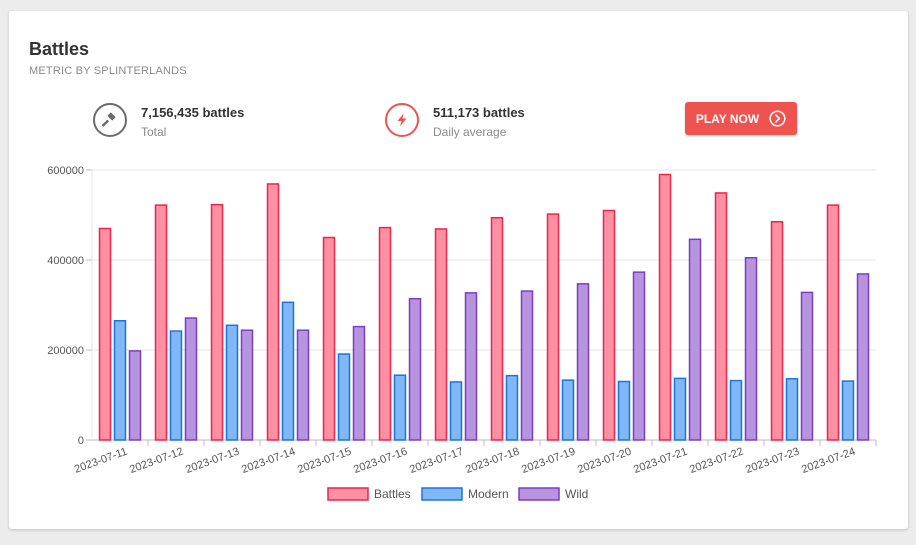 This screenshot has height=545, width=916. I want to click on x-tick-label: 2023-07-16, so click(380, 461).